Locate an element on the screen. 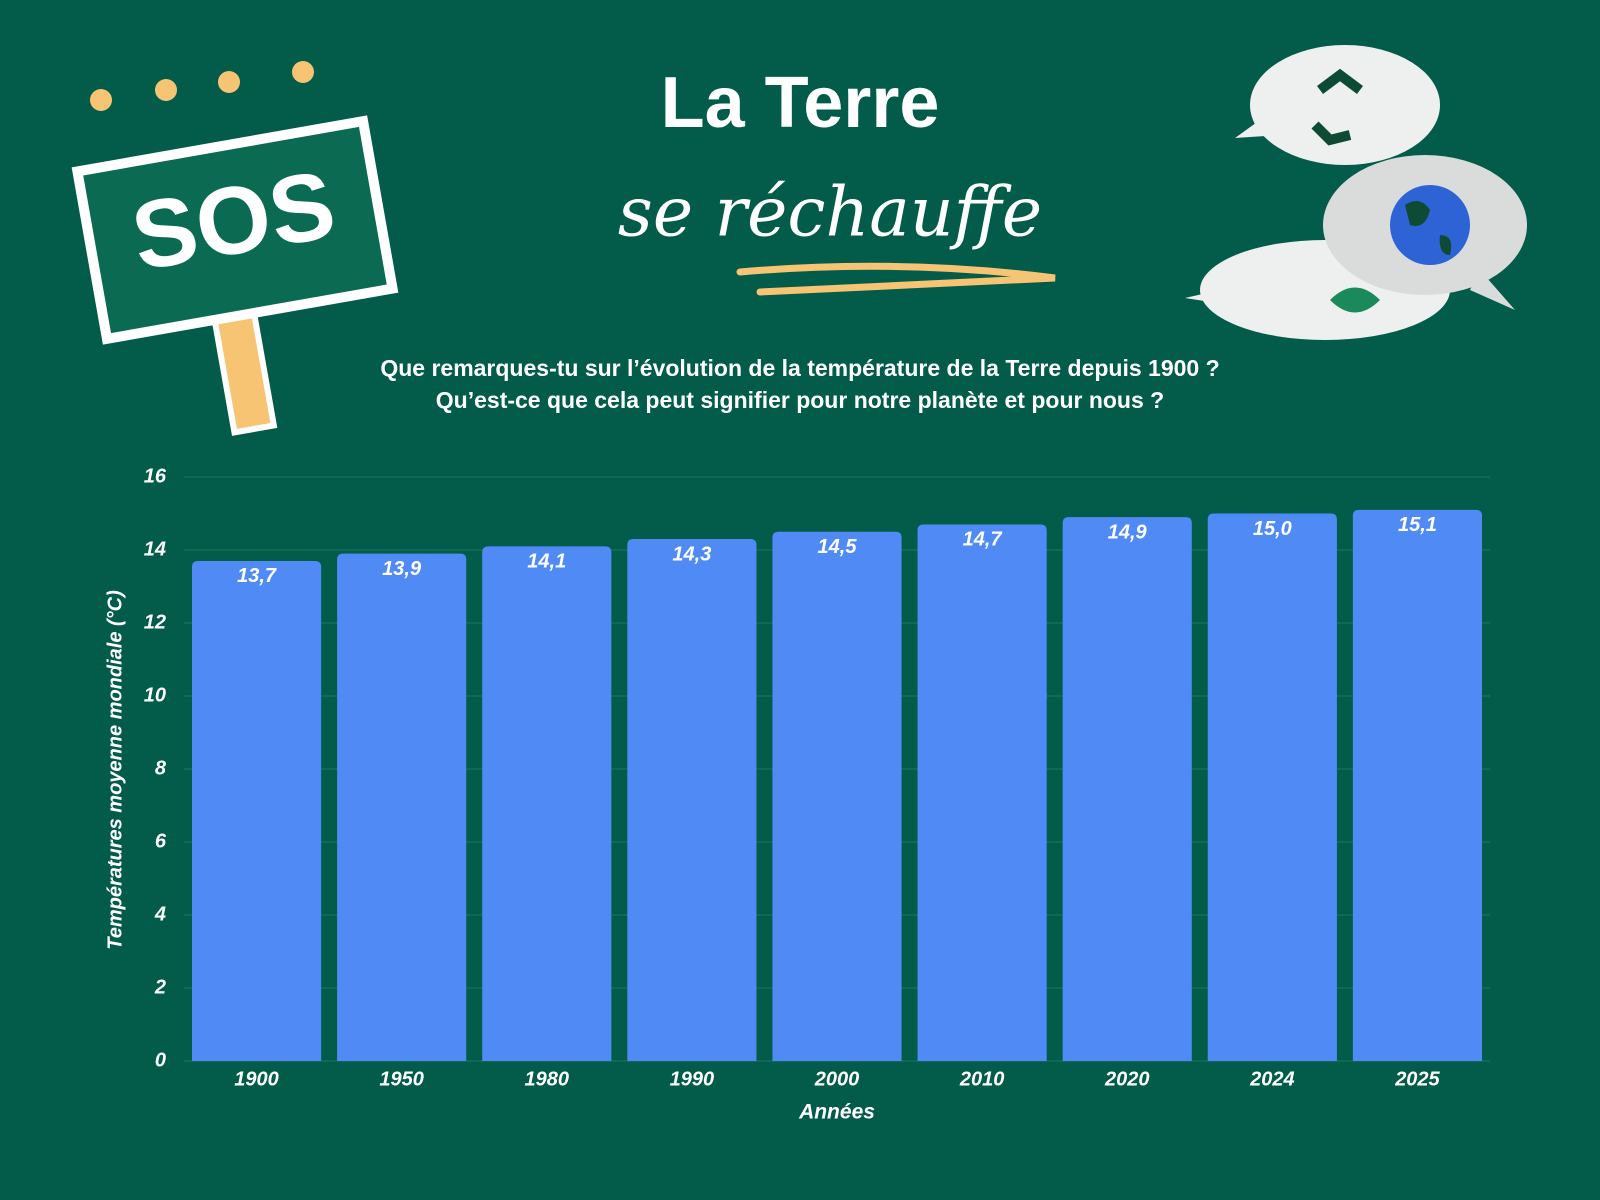 The height and width of the screenshot is (1200, 1600). y-tick-label: 8 is located at coordinates (161, 768).